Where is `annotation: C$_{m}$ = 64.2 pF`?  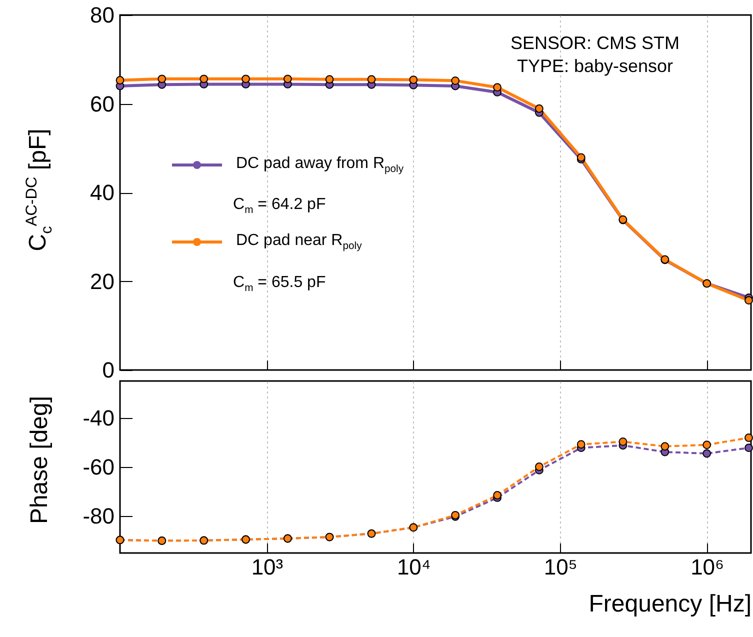
annotation: C$_{m}$ = 64.2 pF is located at coordinates (279, 206).